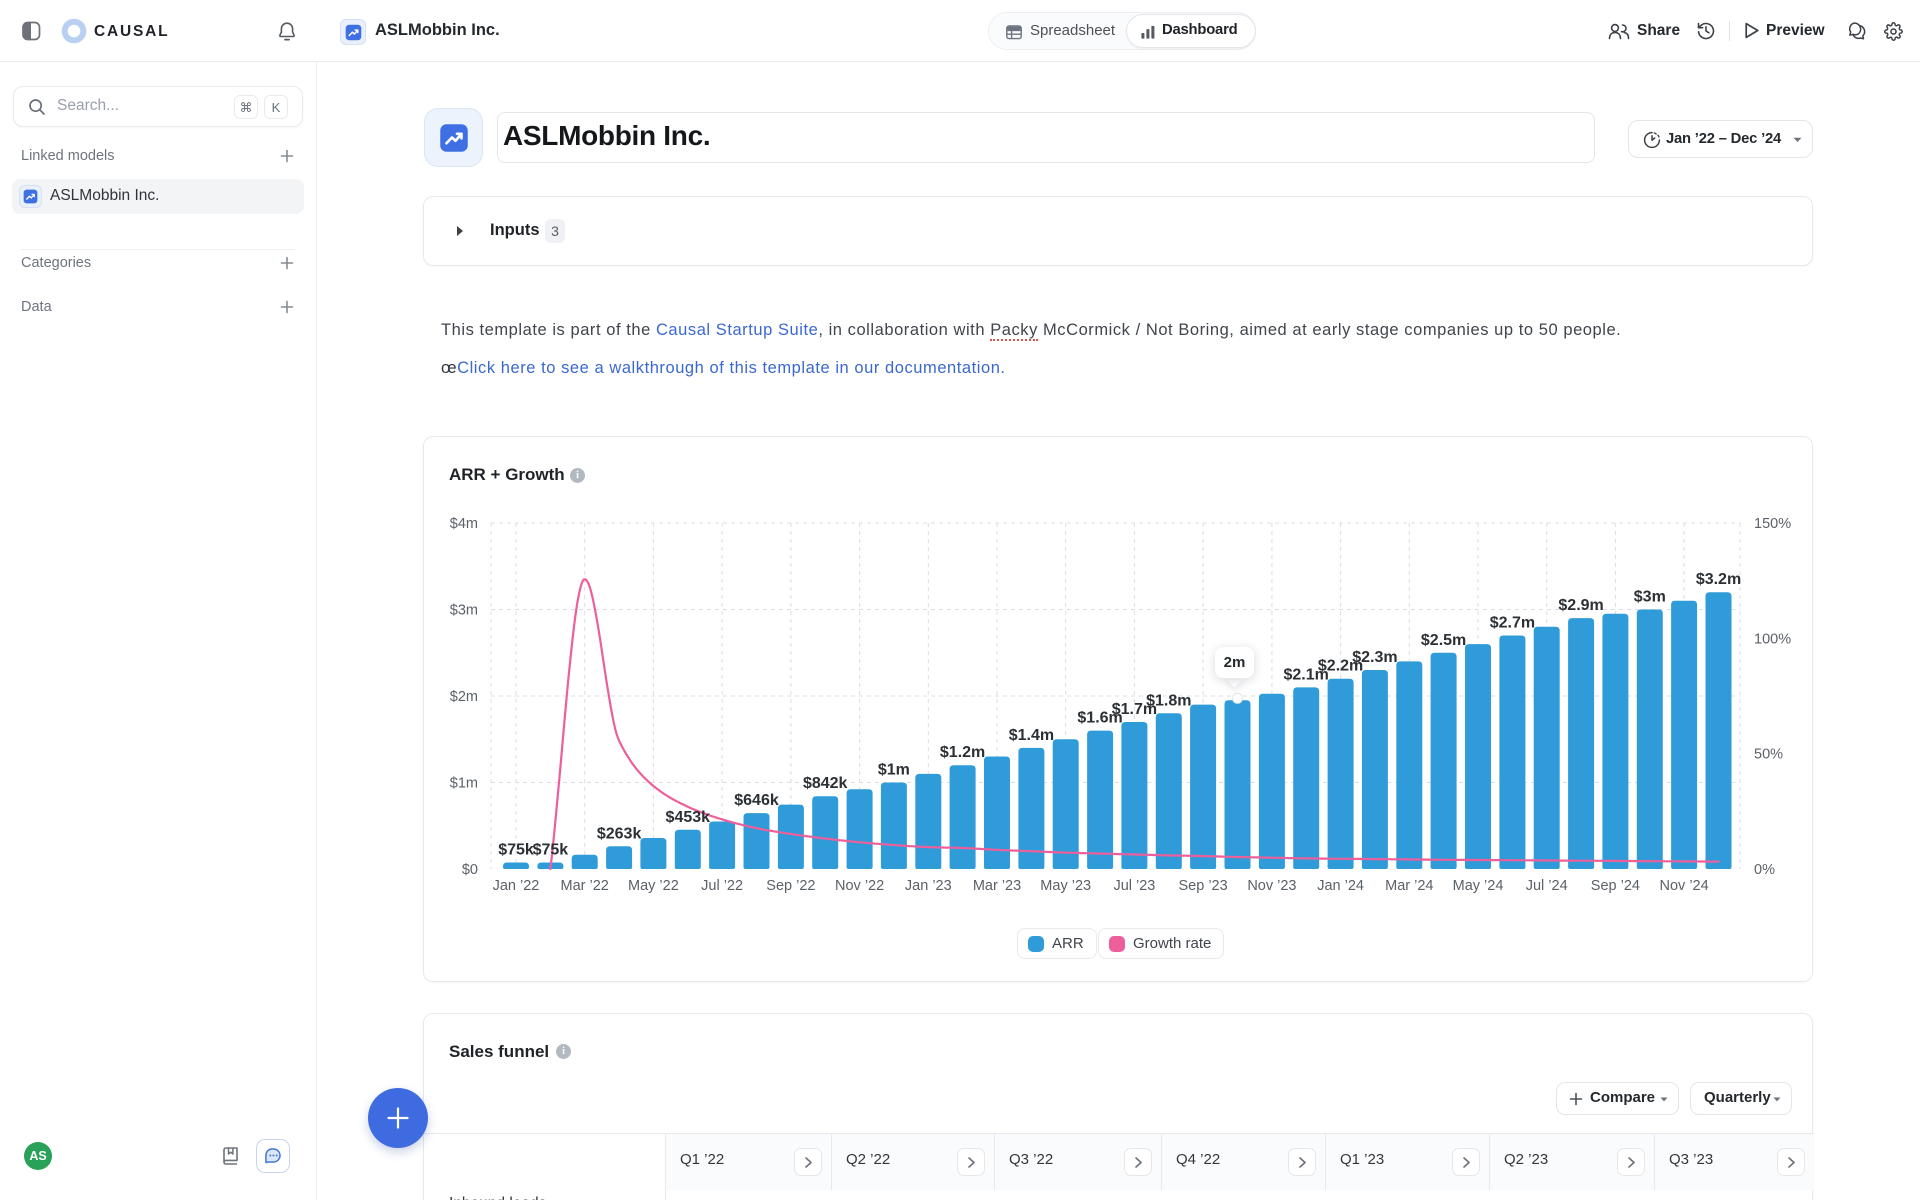 The image size is (1920, 1200). I want to click on svg-text: $263k, so click(619, 833).